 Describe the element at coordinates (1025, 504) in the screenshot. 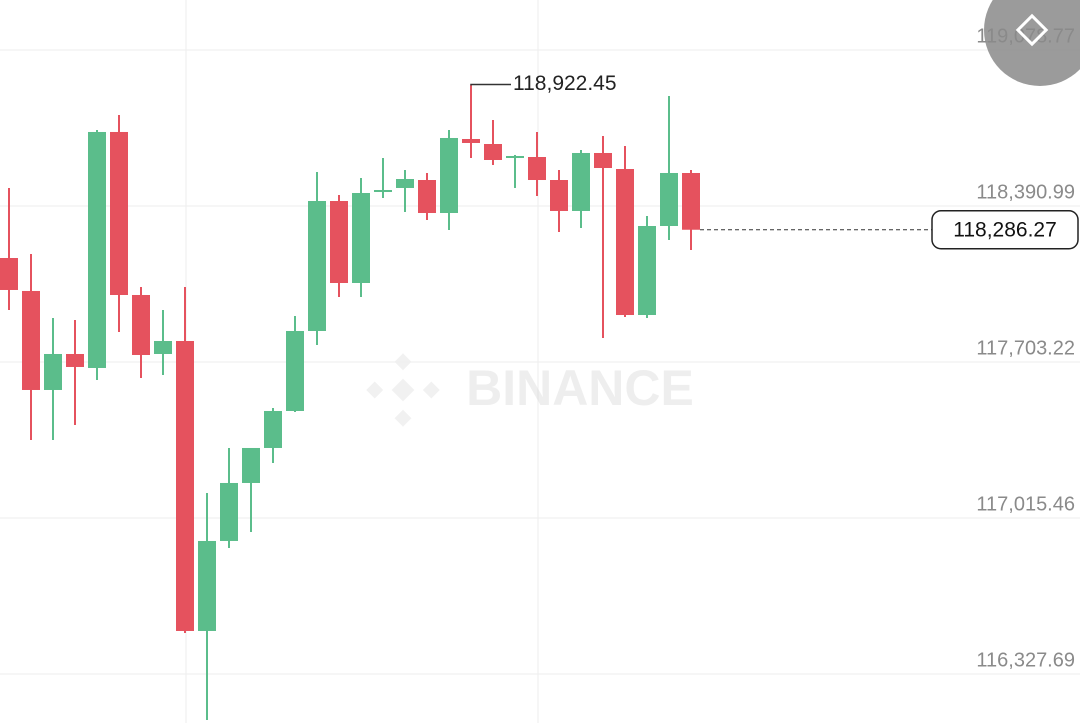

I see `y-tick-label: 117,015.46` at that location.